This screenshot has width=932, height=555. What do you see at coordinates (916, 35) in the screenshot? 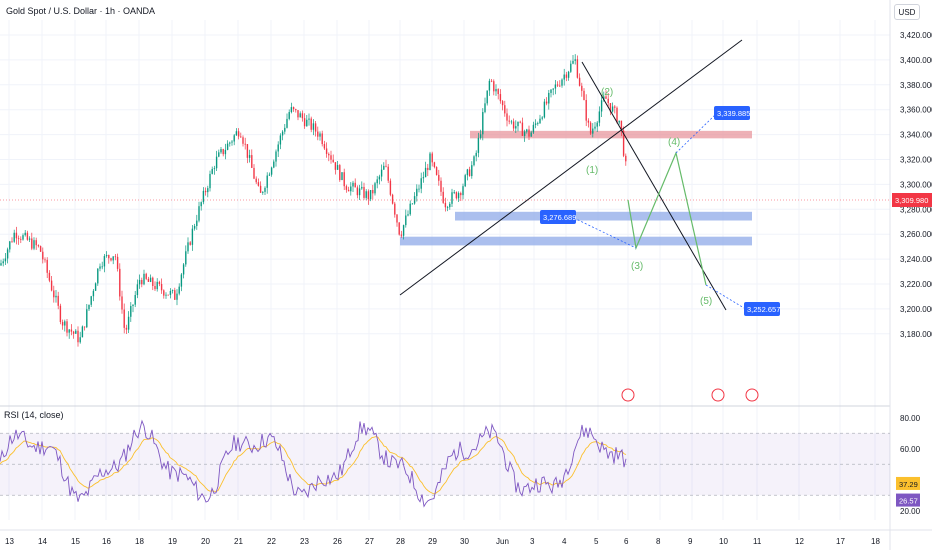
I see `price-tick-label: 3,420.000` at bounding box center [916, 35].